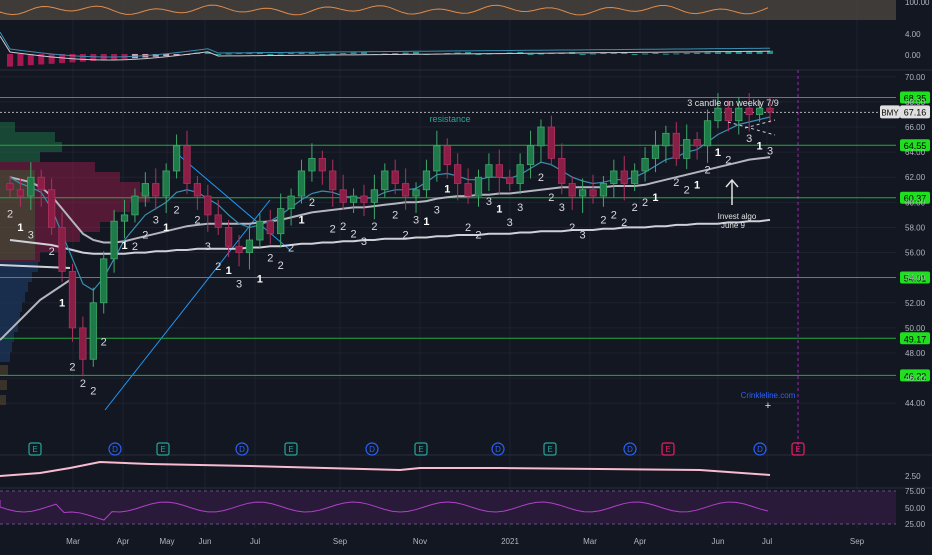  What do you see at coordinates (915, 97) in the screenshot?
I see `level-price-tag` at bounding box center [915, 97].